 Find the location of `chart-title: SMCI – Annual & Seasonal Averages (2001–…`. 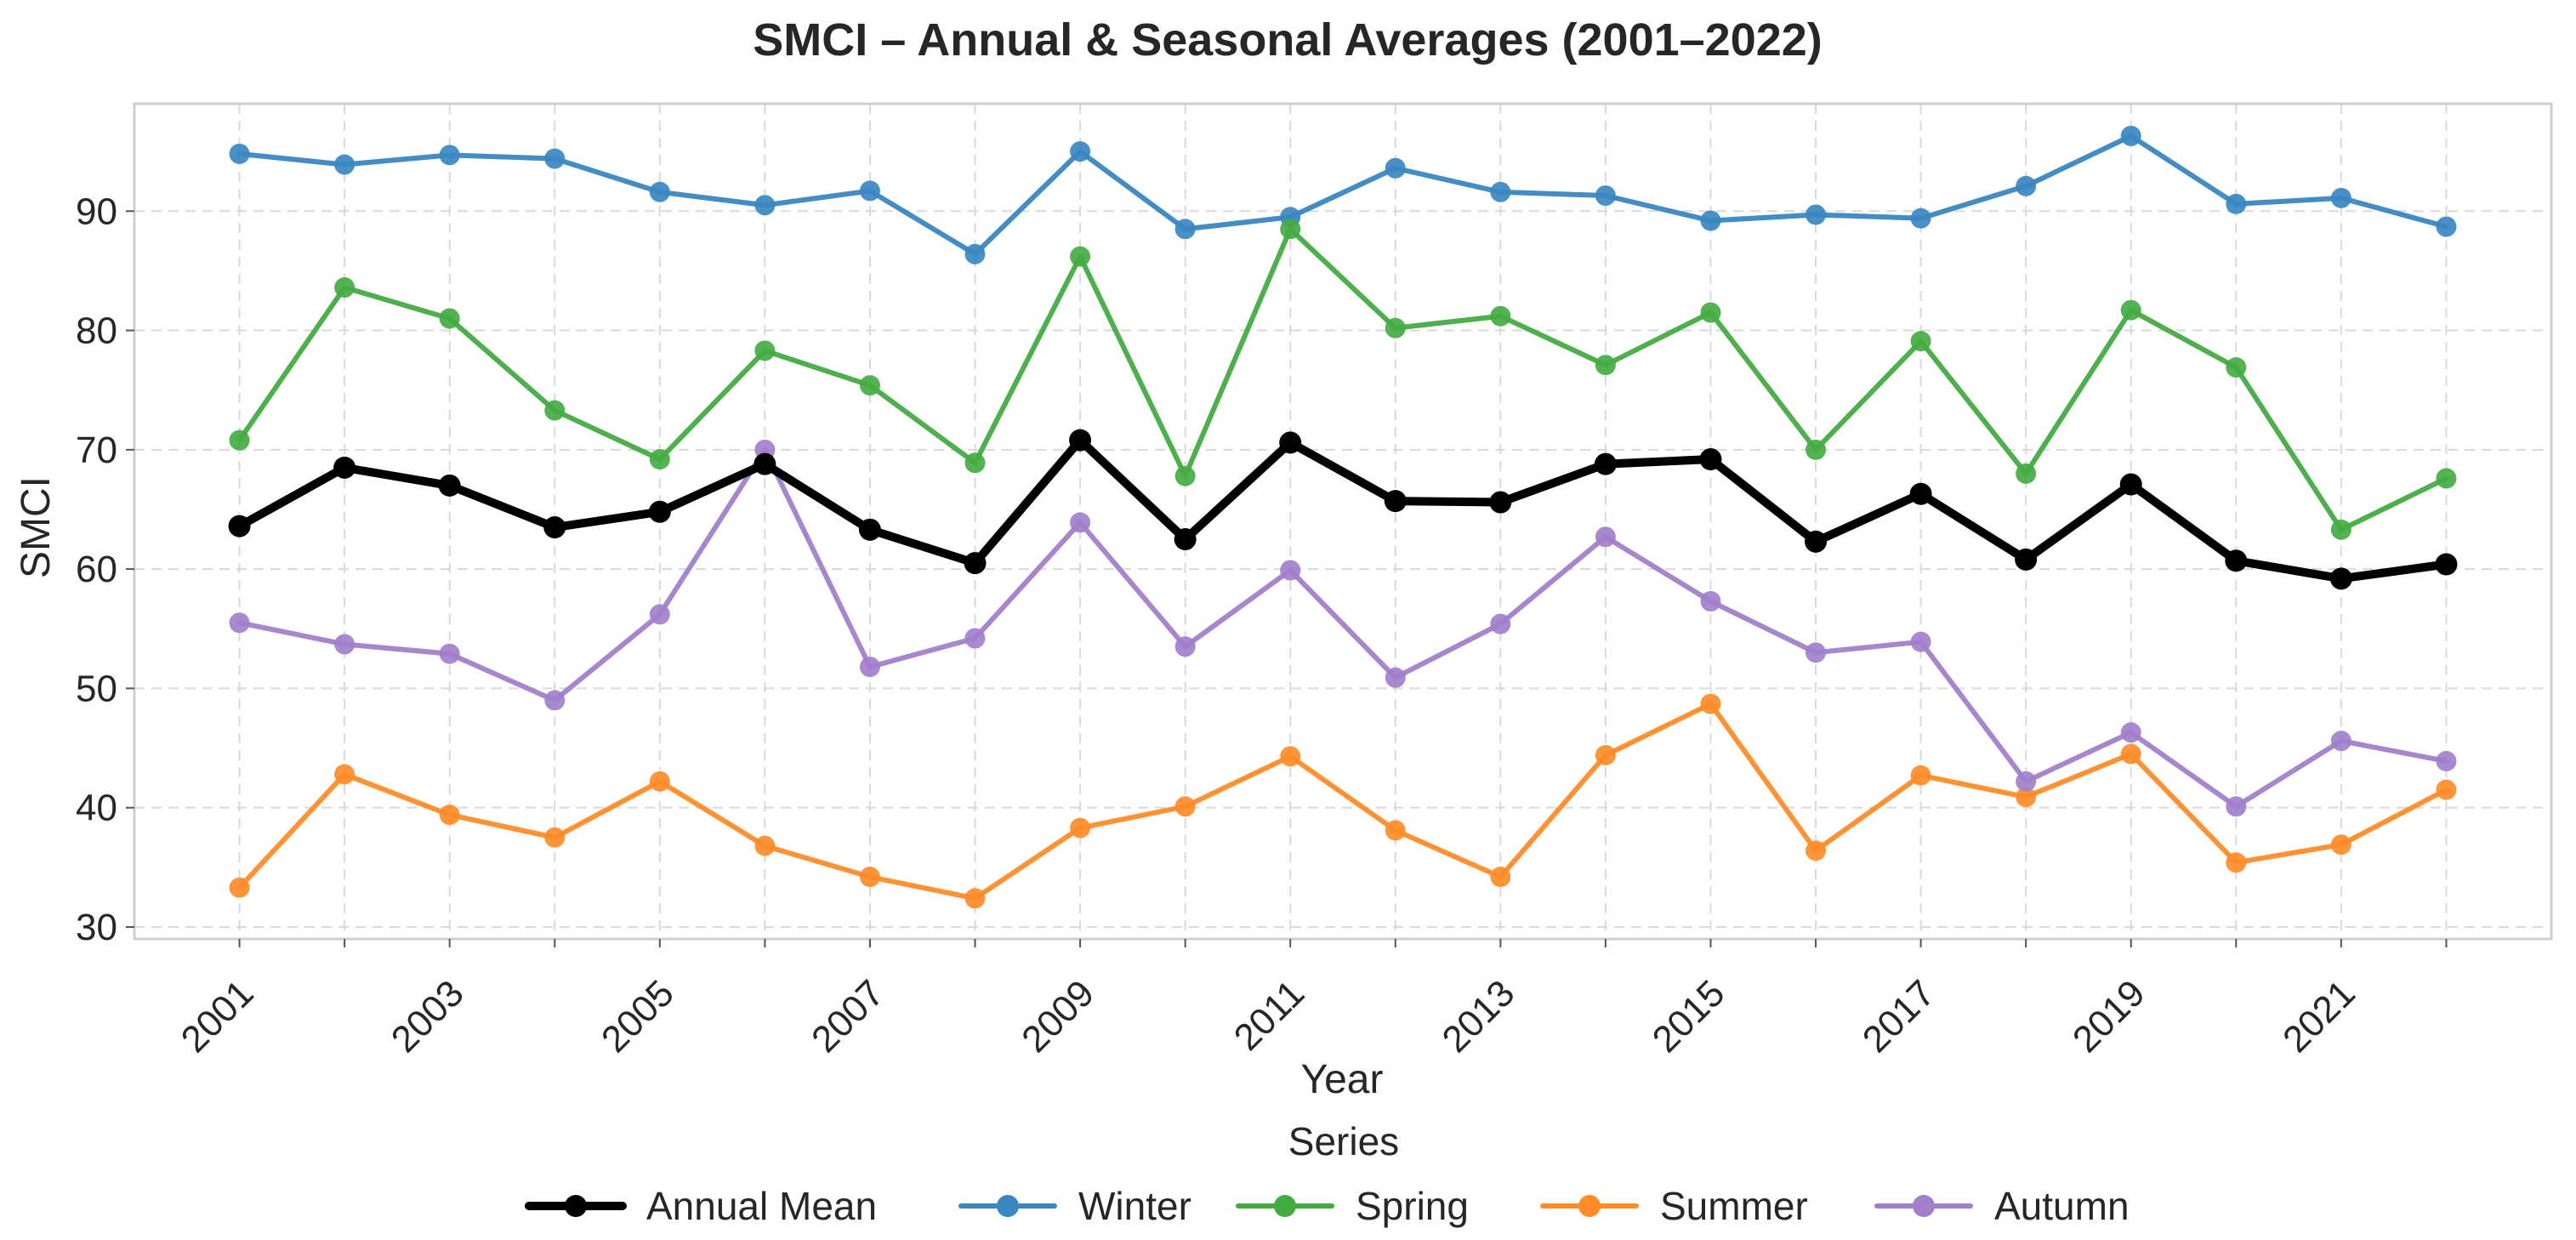

chart-title: SMCI – Annual & Seasonal Averages (2001–… is located at coordinates (1288, 39).